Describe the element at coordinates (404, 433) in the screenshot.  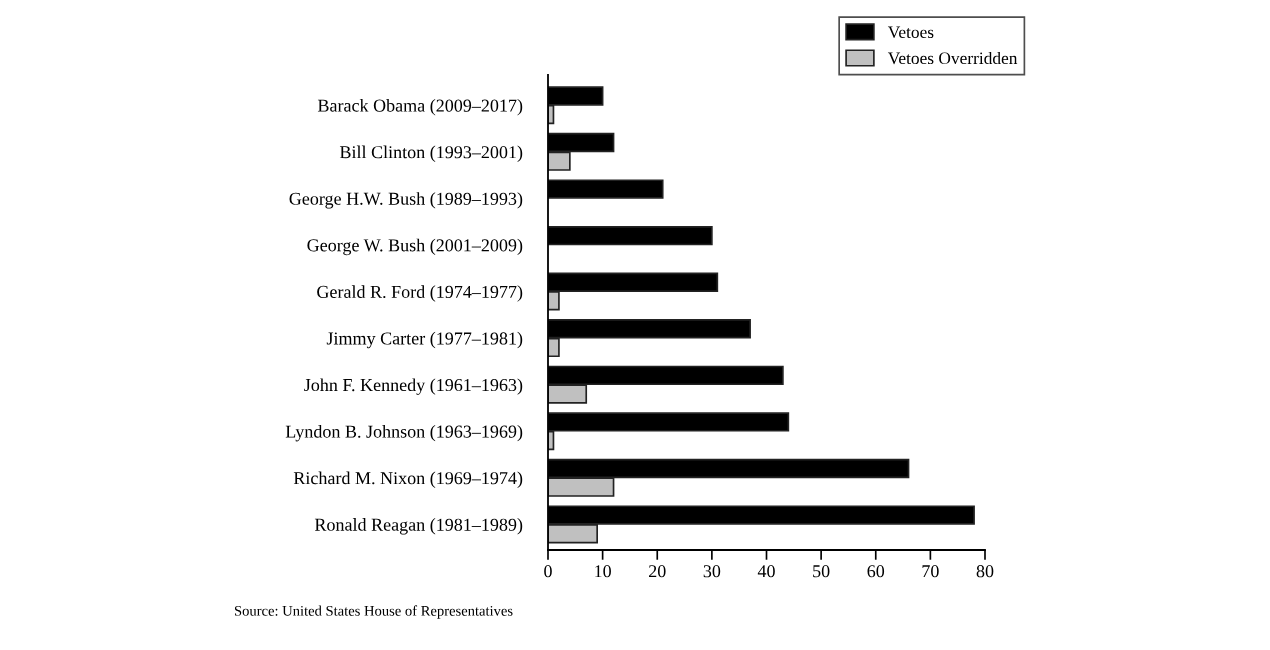
I see `y-tick-label: Lyndon B. Johnson (1963–1969)` at that location.